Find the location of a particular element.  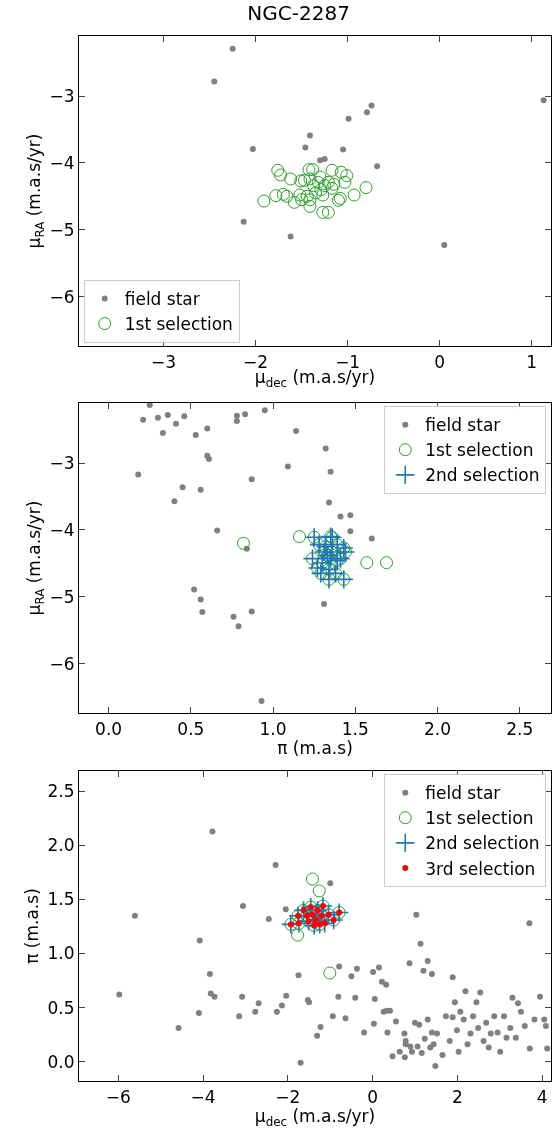

chart-title: NGC-2287 is located at coordinates (298, 12).